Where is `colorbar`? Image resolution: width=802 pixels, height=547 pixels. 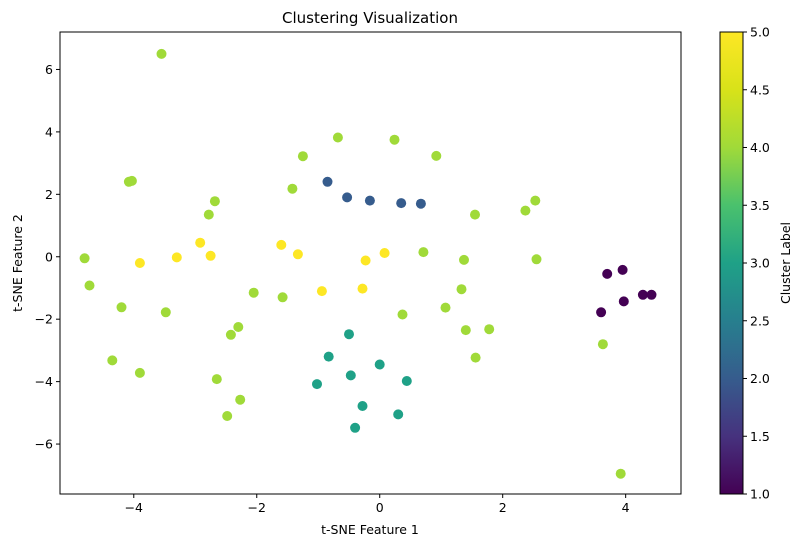 colorbar is located at coordinates (731, 263).